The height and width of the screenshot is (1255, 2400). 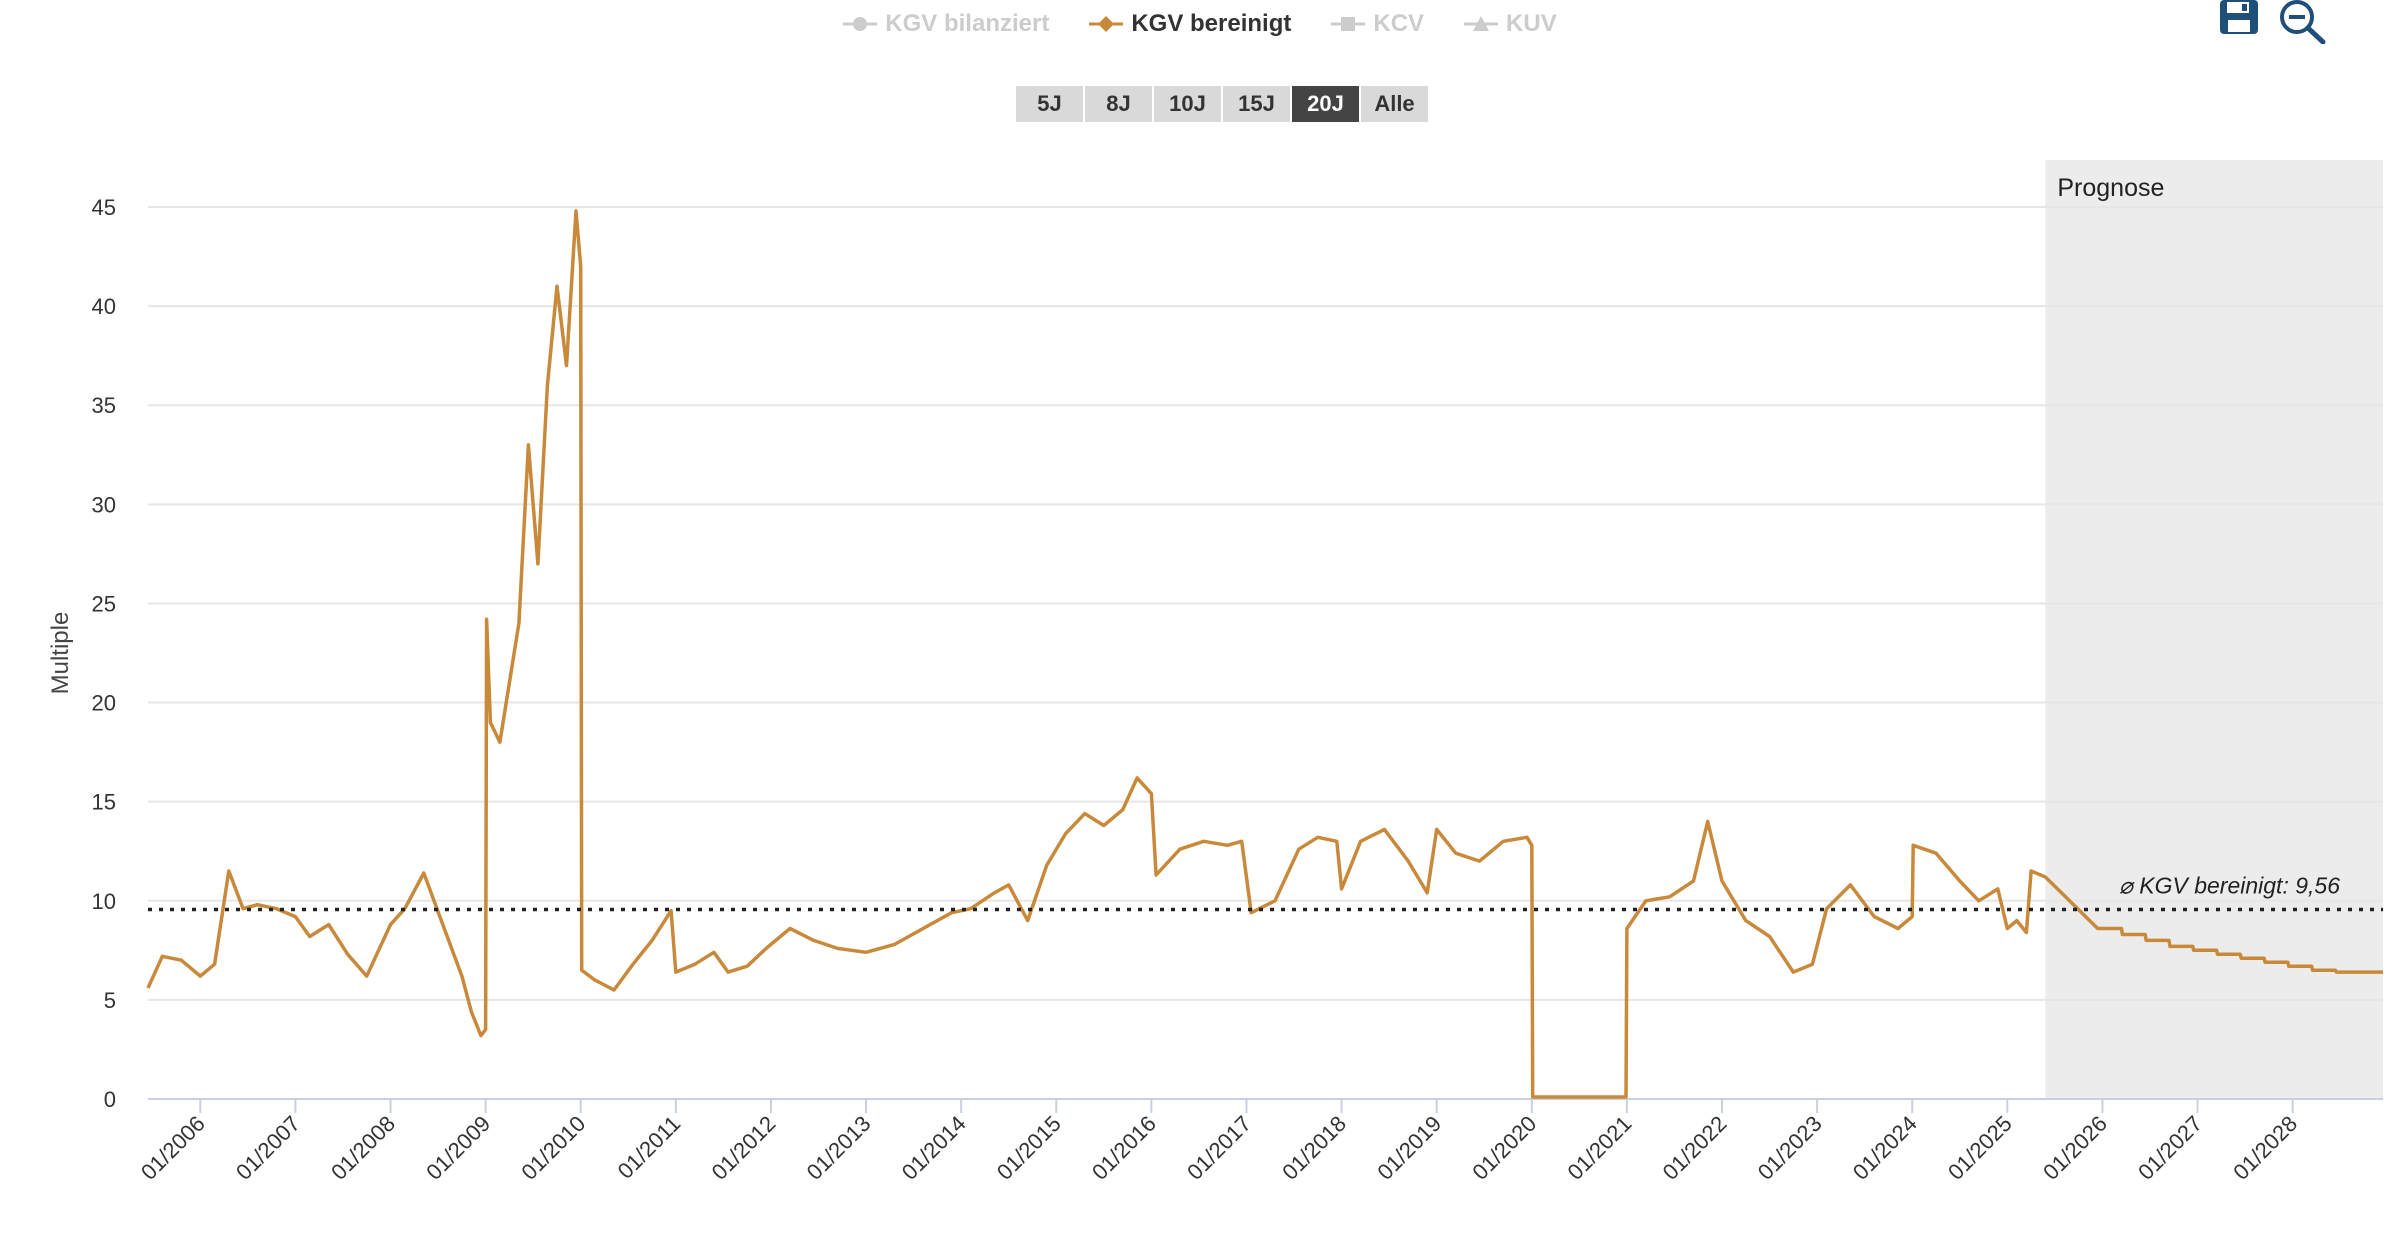 I want to click on forecast-label: Prognose, so click(x=2110, y=188).